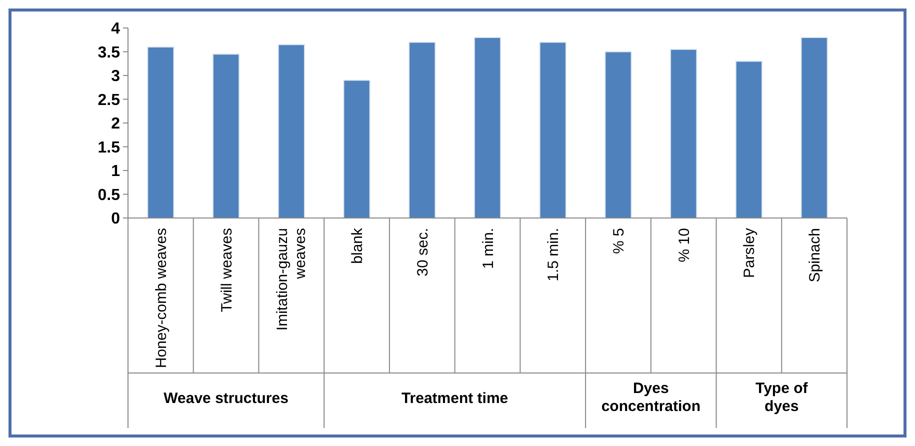 The image size is (915, 446). I want to click on x-tick-label: % 10, so click(684, 245).